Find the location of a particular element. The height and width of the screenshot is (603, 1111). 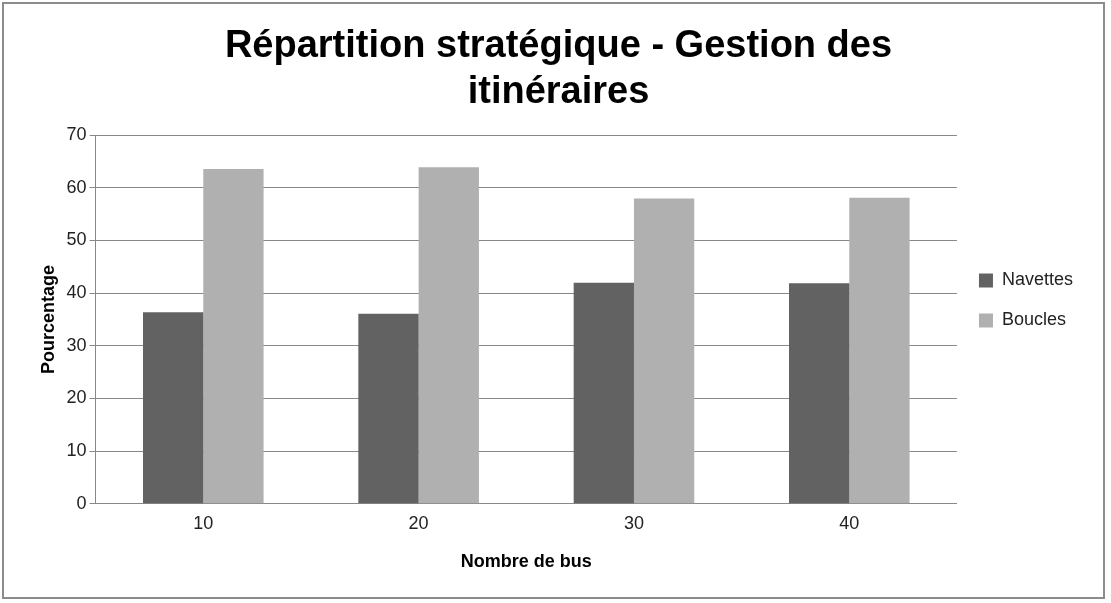

legend-label: Boucles is located at coordinates (1034, 319).